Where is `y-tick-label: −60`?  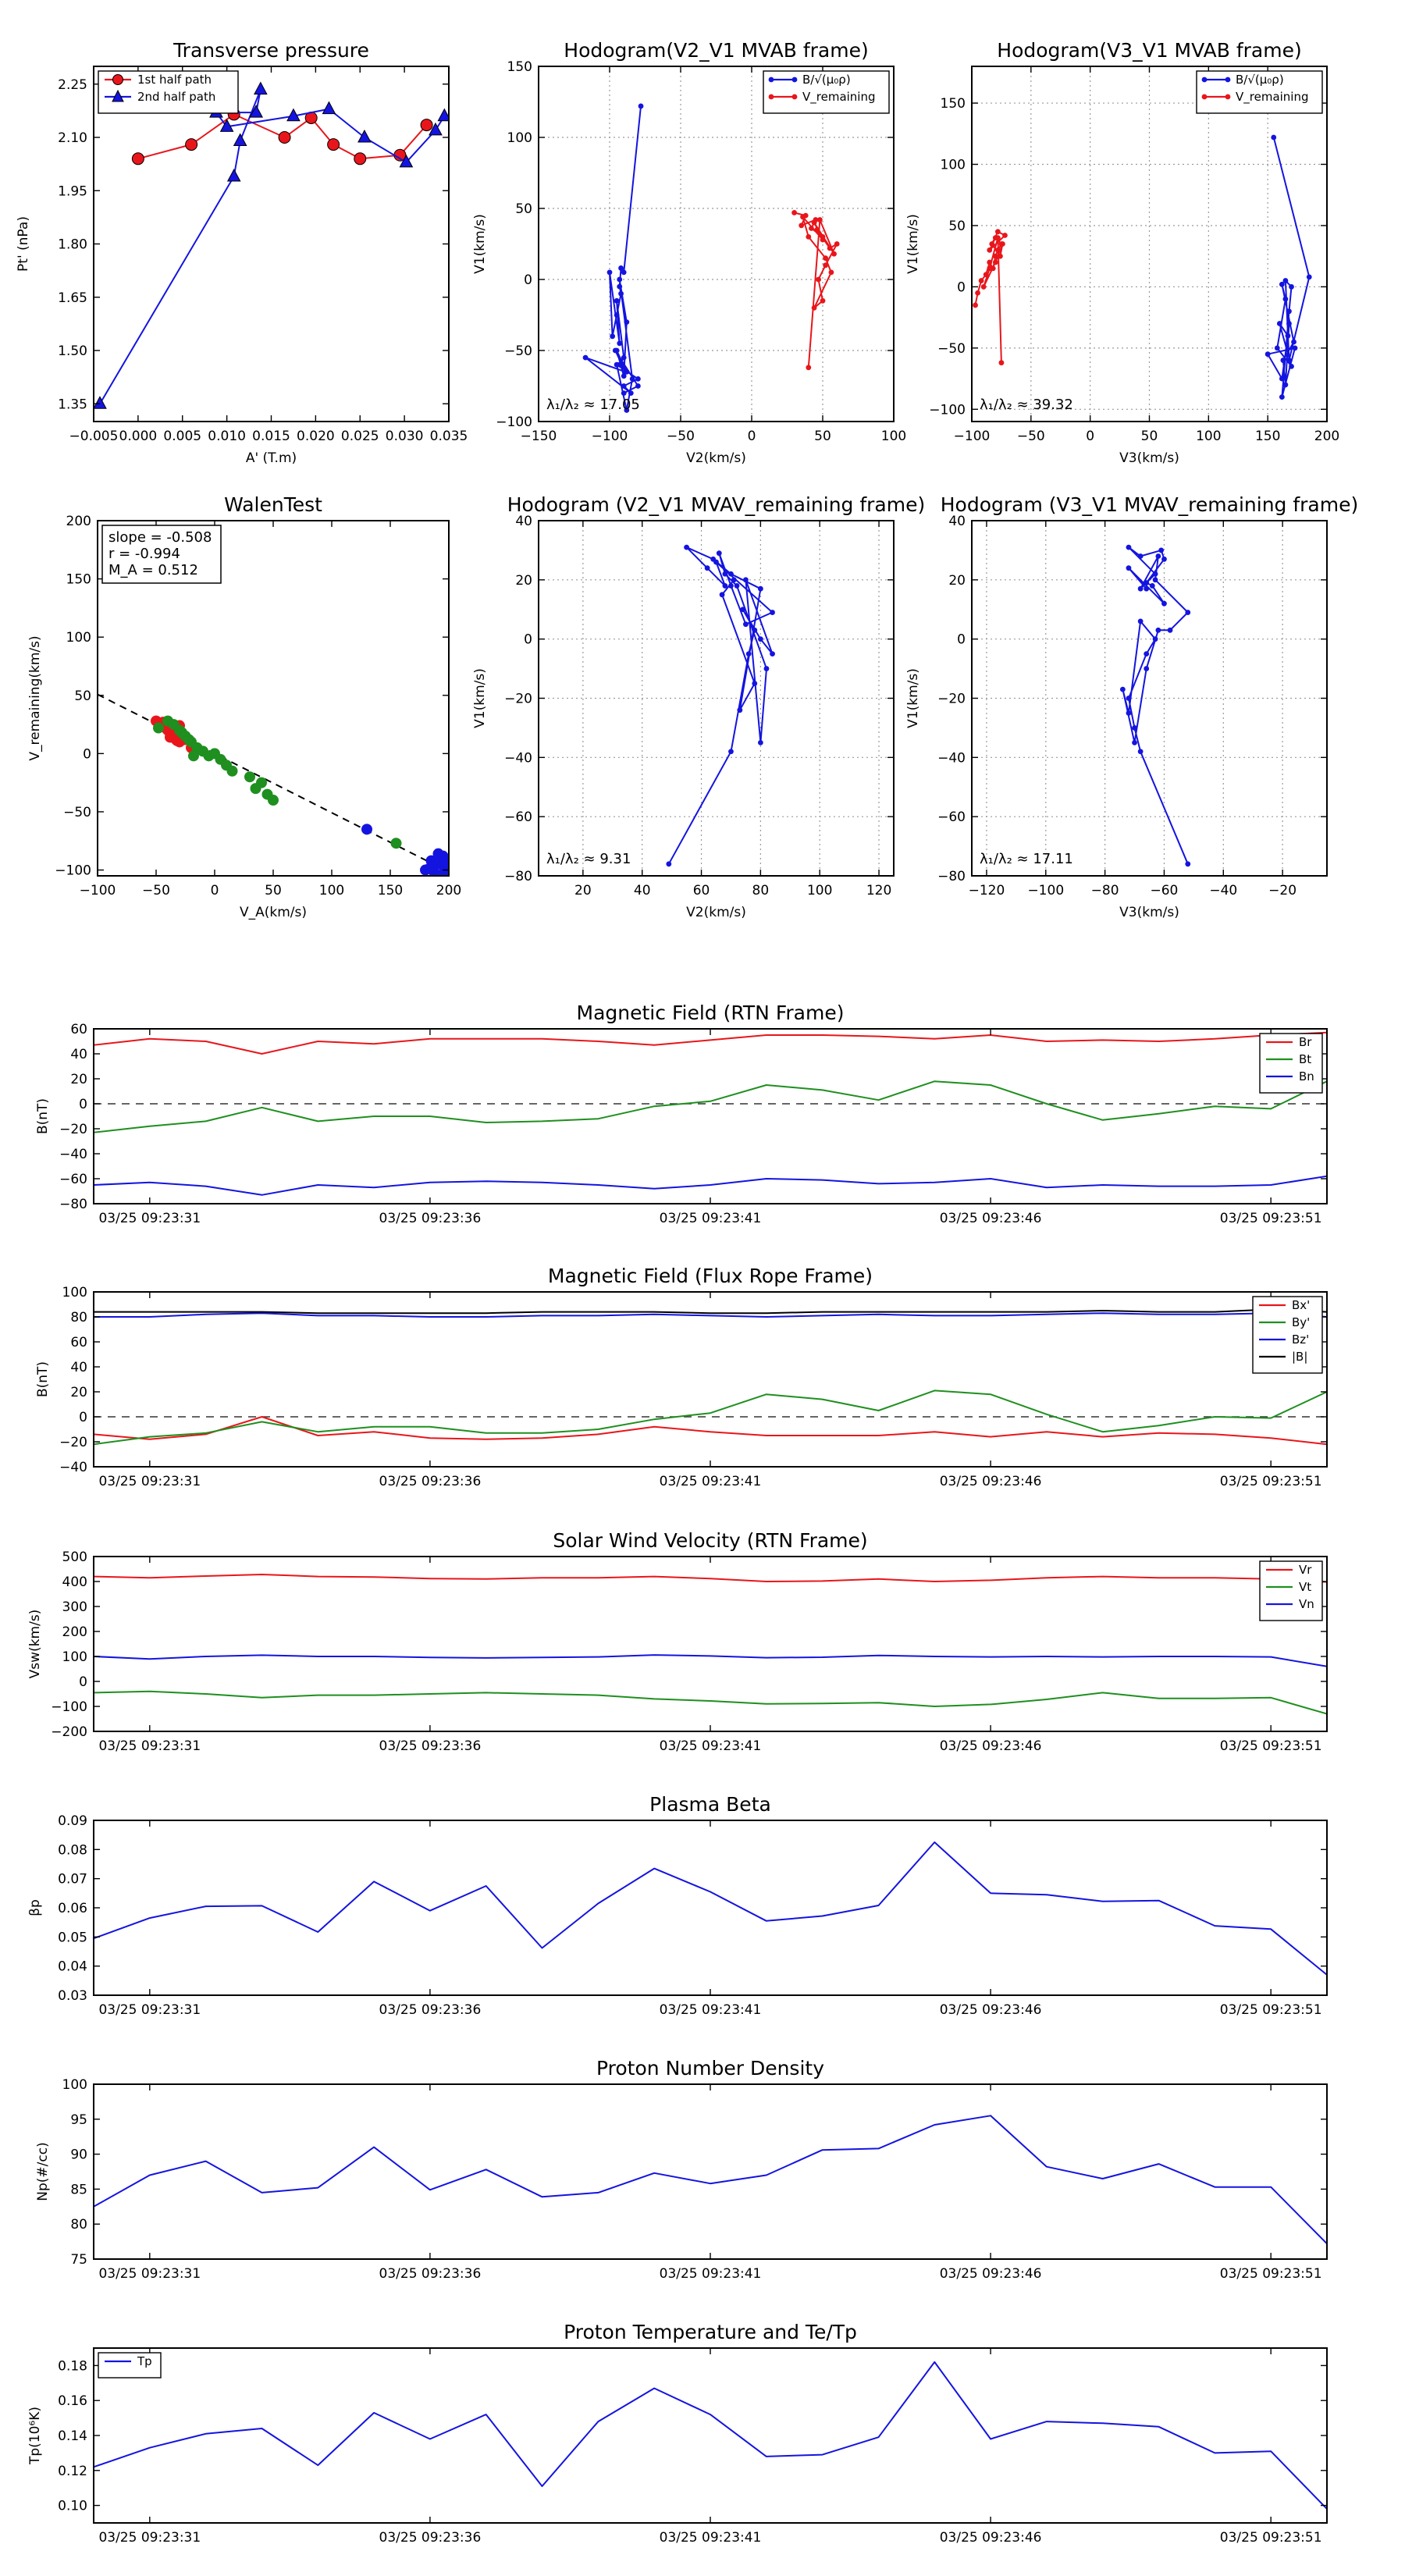 y-tick-label: −60 is located at coordinates (952, 817).